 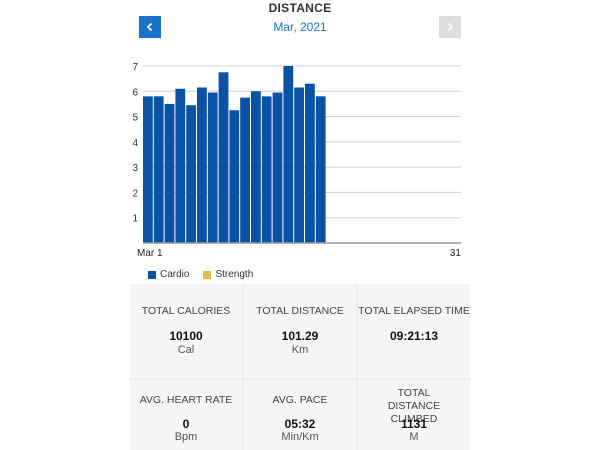 I want to click on x-tick-label-end: 31, so click(x=456, y=253).